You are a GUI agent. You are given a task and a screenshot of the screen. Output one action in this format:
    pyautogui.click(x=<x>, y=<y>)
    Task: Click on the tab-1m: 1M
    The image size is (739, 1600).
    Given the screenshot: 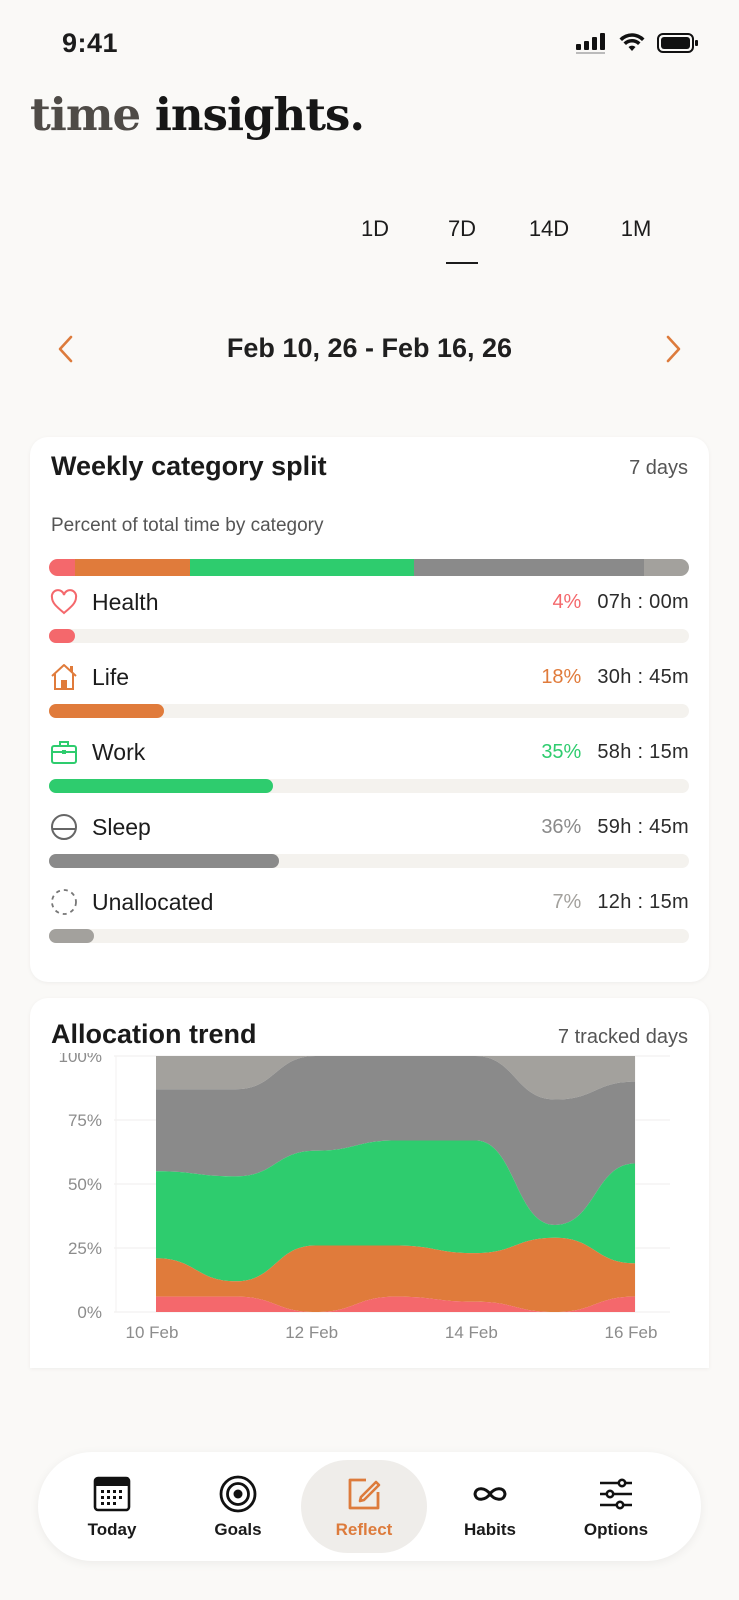 What is the action you would take?
    pyautogui.click(x=636, y=228)
    